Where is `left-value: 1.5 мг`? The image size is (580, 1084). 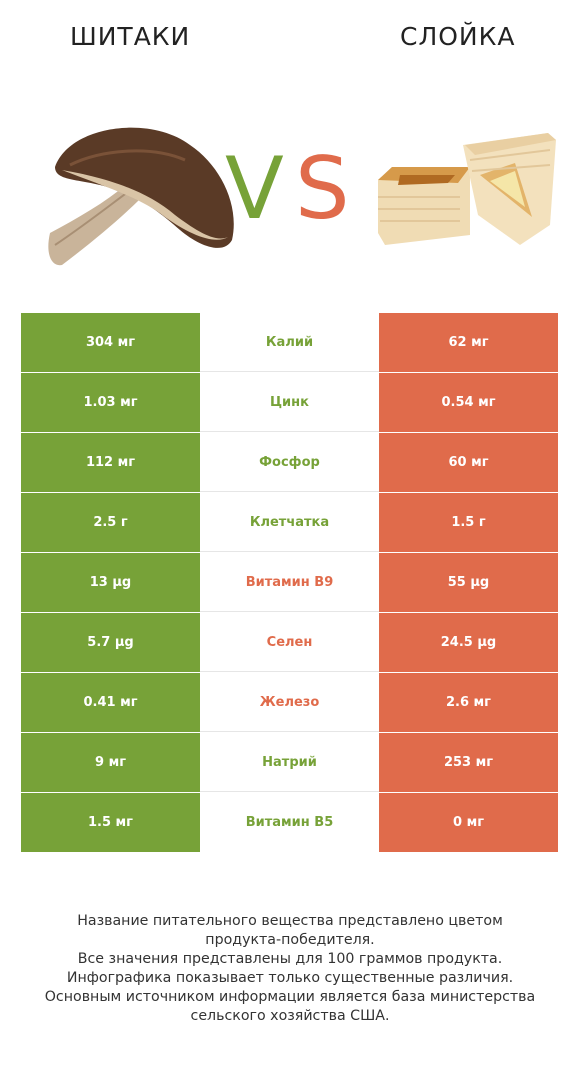 left-value: 1.5 мг is located at coordinates (110, 822).